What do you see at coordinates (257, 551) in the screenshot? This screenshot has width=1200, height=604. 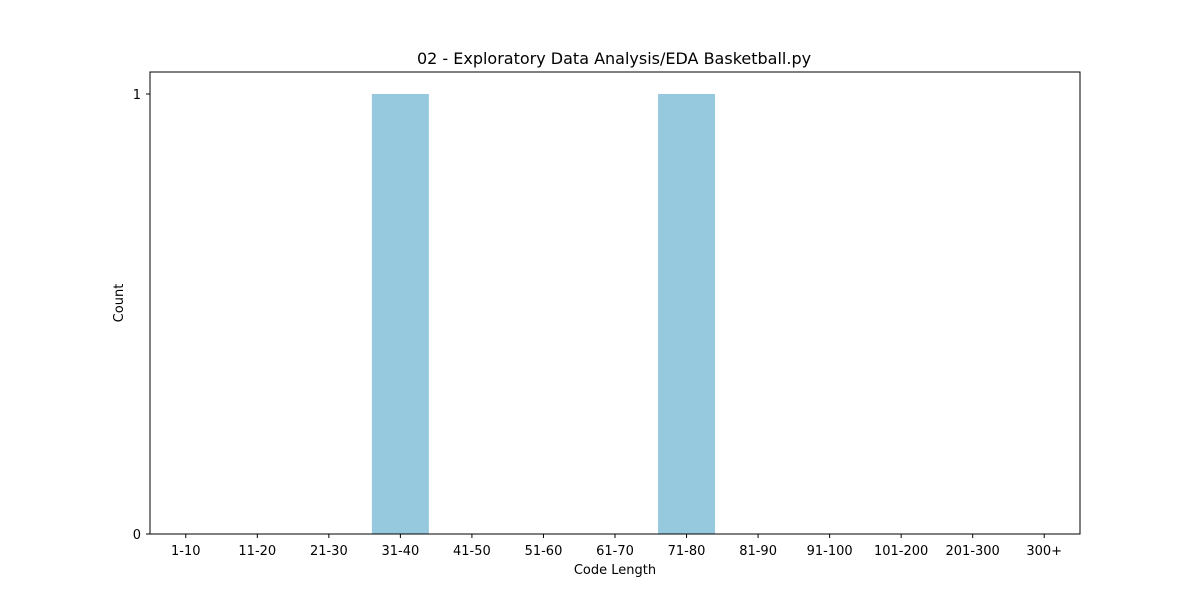 I see `x-tick-label: 11-20` at bounding box center [257, 551].